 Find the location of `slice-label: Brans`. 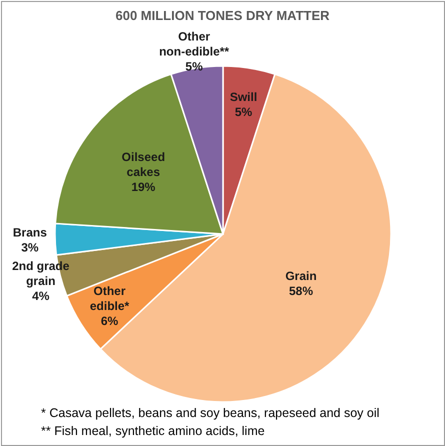

slice-label: Brans is located at coordinates (30, 233).